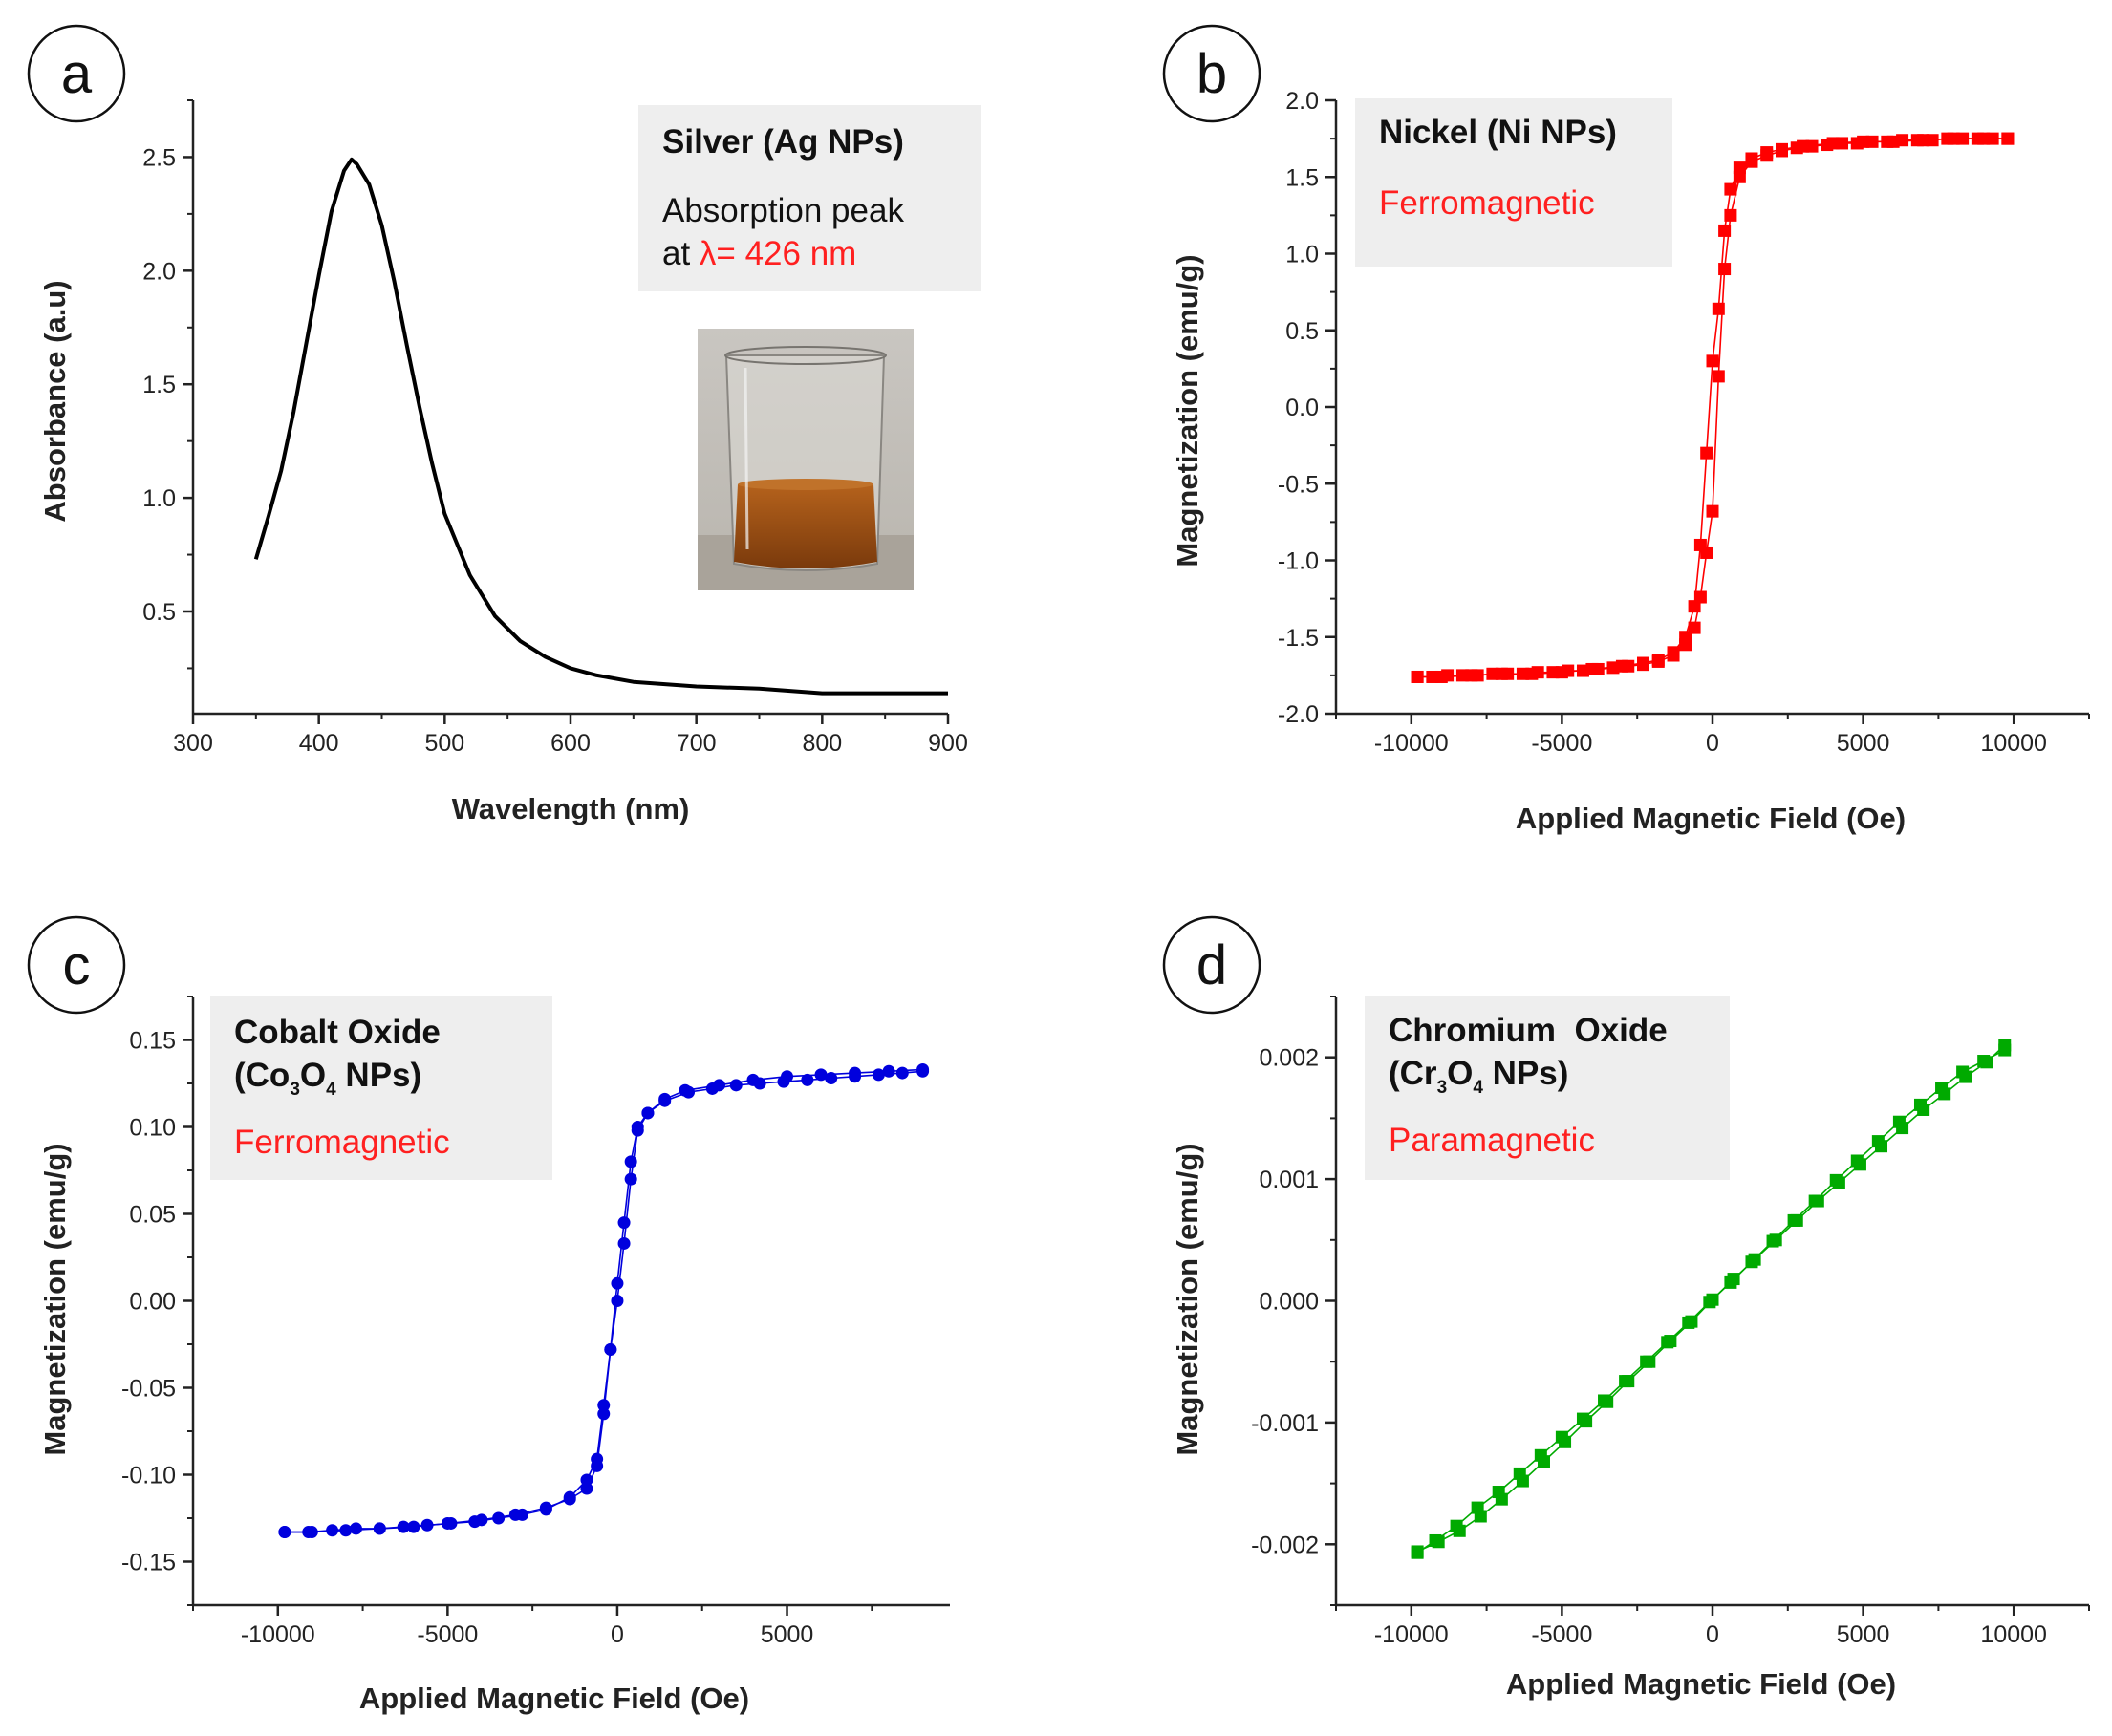  I want to click on panel-c-info-box, so click(381, 1088).